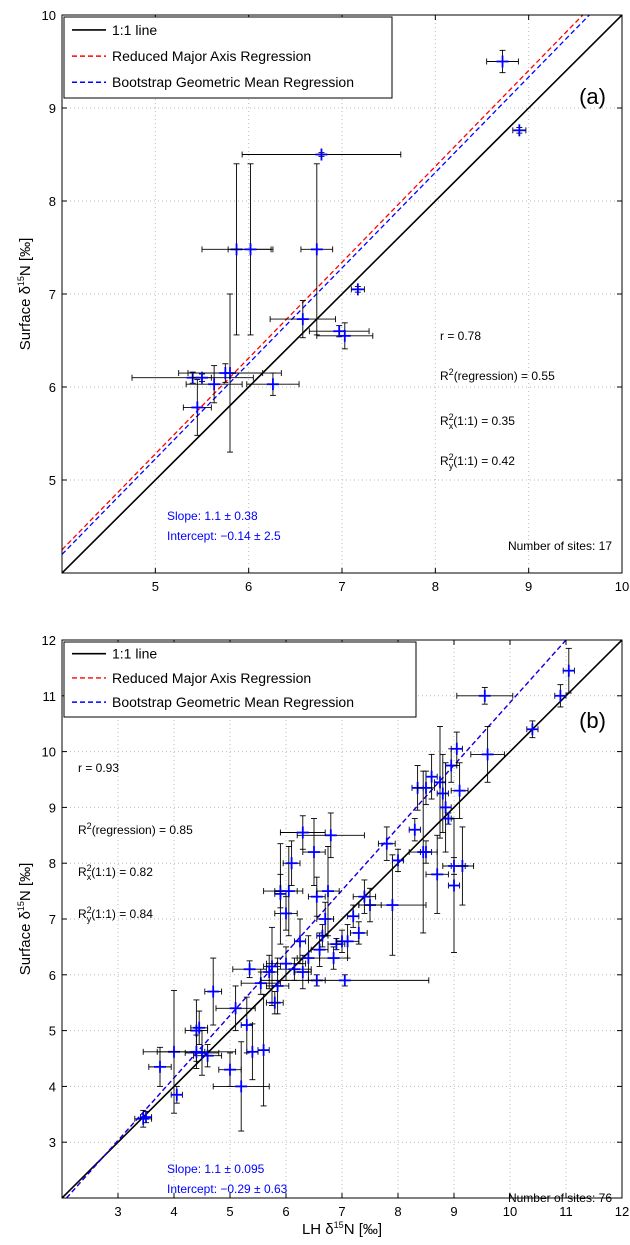 The width and height of the screenshot is (630, 1245). What do you see at coordinates (435, 586) in the screenshot?
I see `x-tick-label: 8` at bounding box center [435, 586].